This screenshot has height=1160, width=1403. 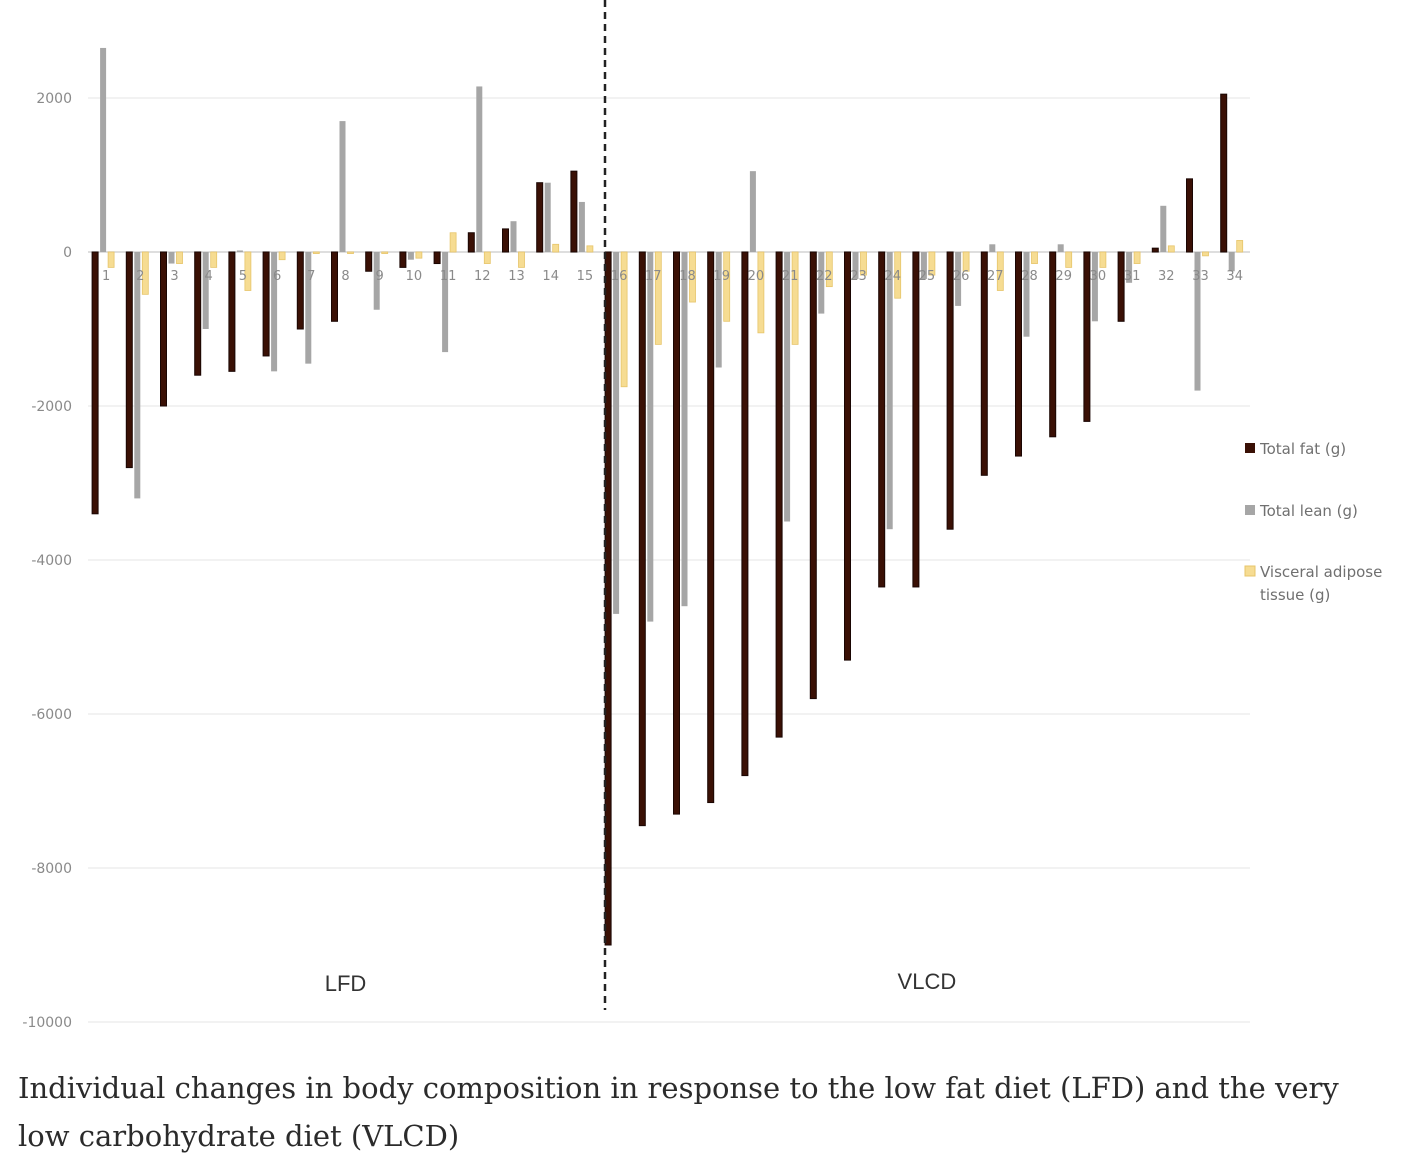 I want to click on legend-swatch-visceral-adipose, so click(x=1250, y=571).